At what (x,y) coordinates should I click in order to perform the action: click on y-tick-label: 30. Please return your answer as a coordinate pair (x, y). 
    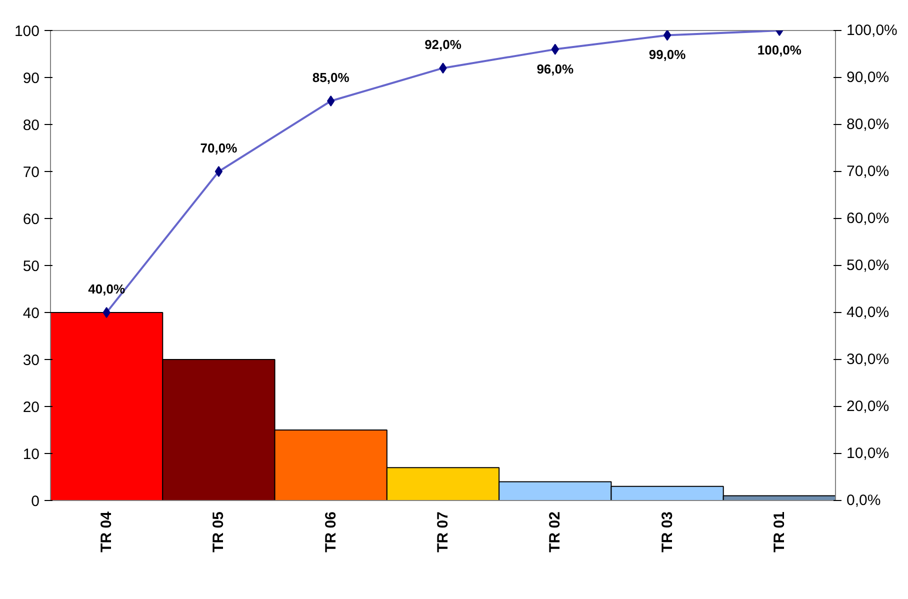
    Looking at the image, I should click on (31, 360).